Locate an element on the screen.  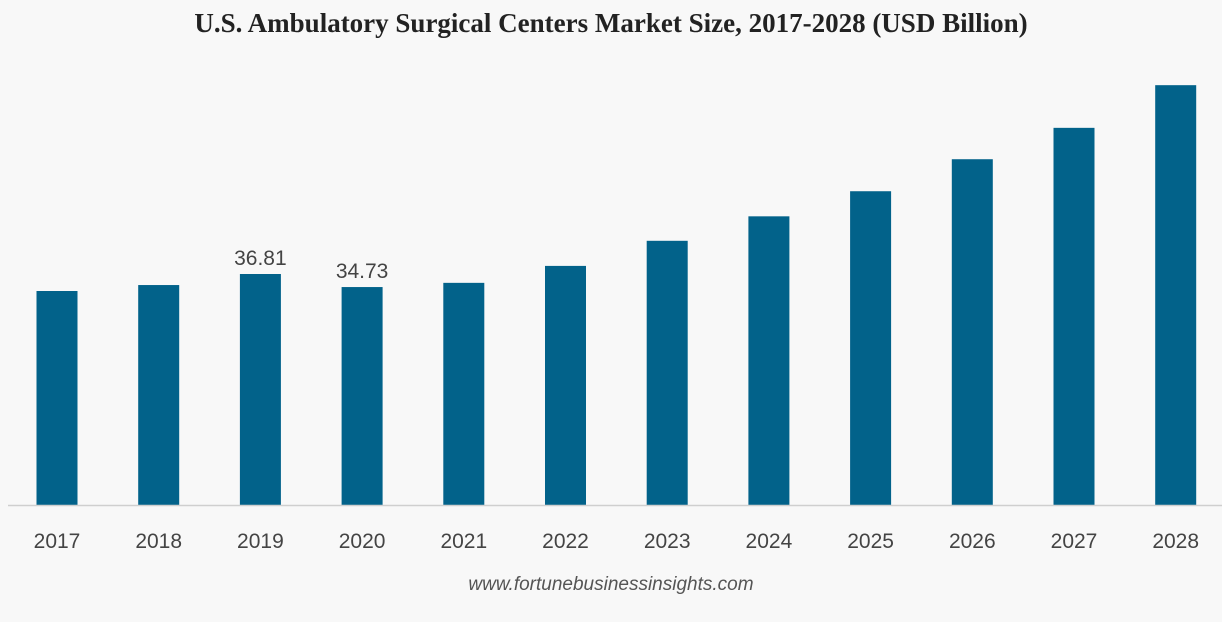
data-label: 34.73 is located at coordinates (362, 271).